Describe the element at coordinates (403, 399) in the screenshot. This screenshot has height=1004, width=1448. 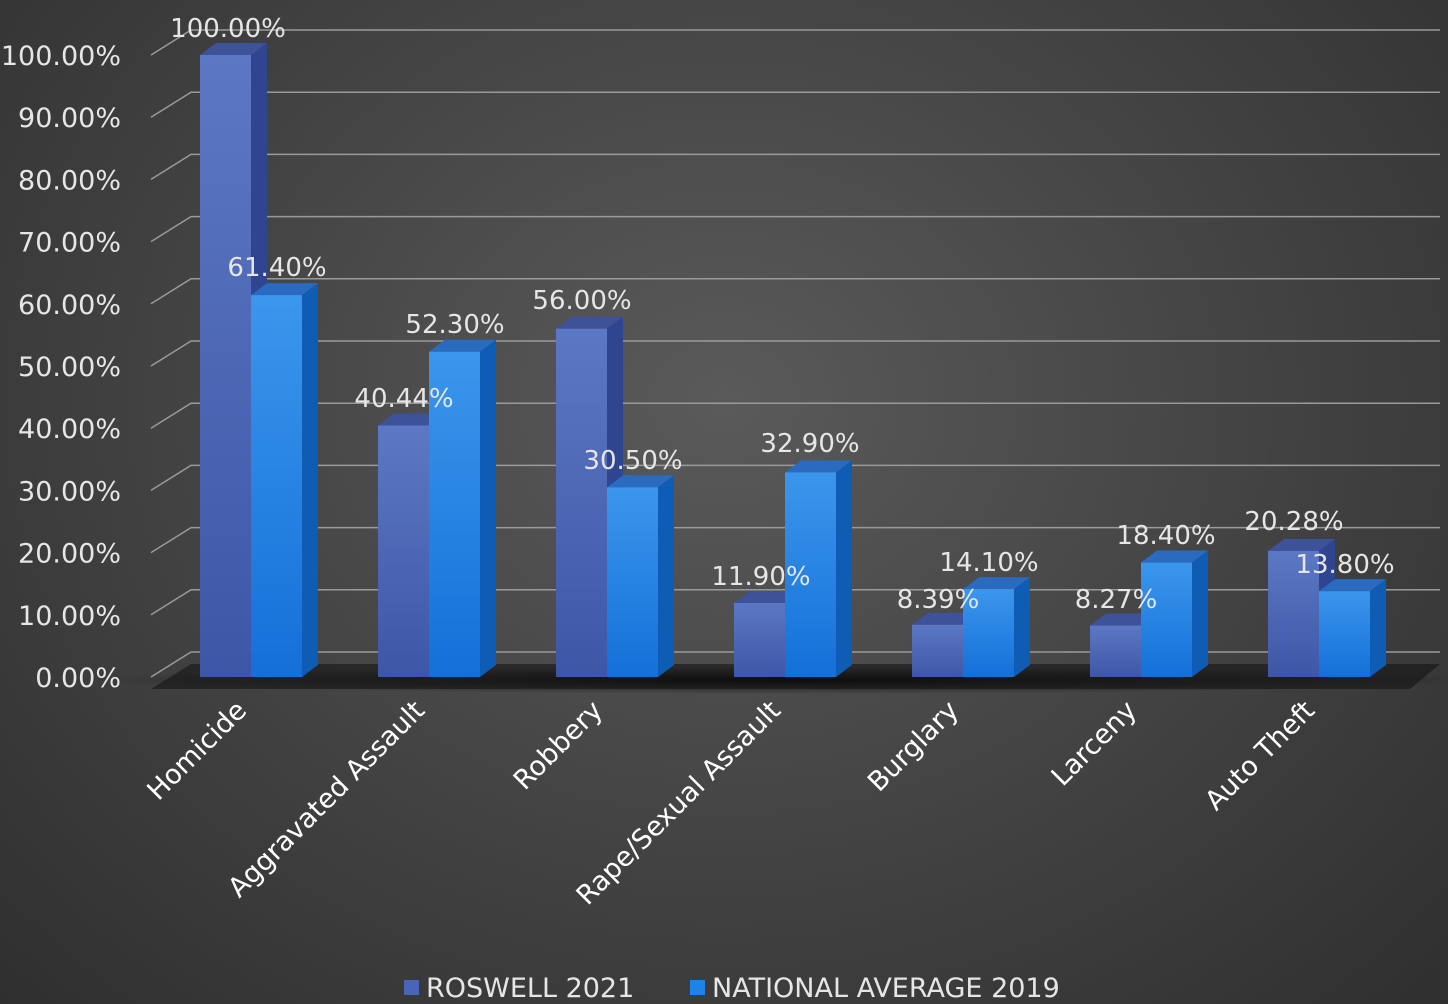
I see `data-label: 40.44%` at that location.